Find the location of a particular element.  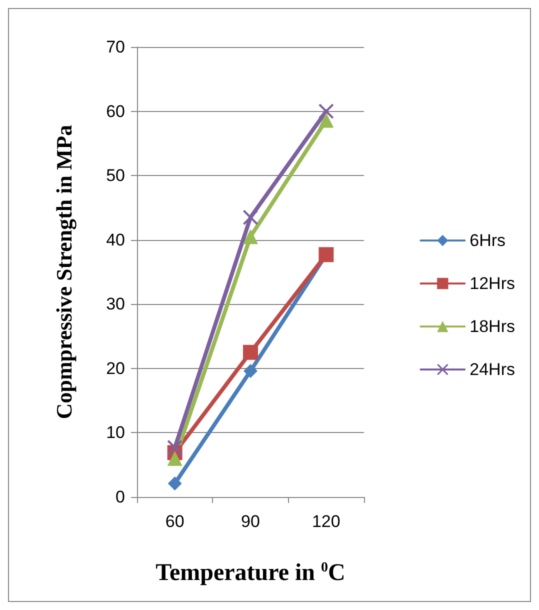

y-tick-label: 20 is located at coordinates (115, 368).